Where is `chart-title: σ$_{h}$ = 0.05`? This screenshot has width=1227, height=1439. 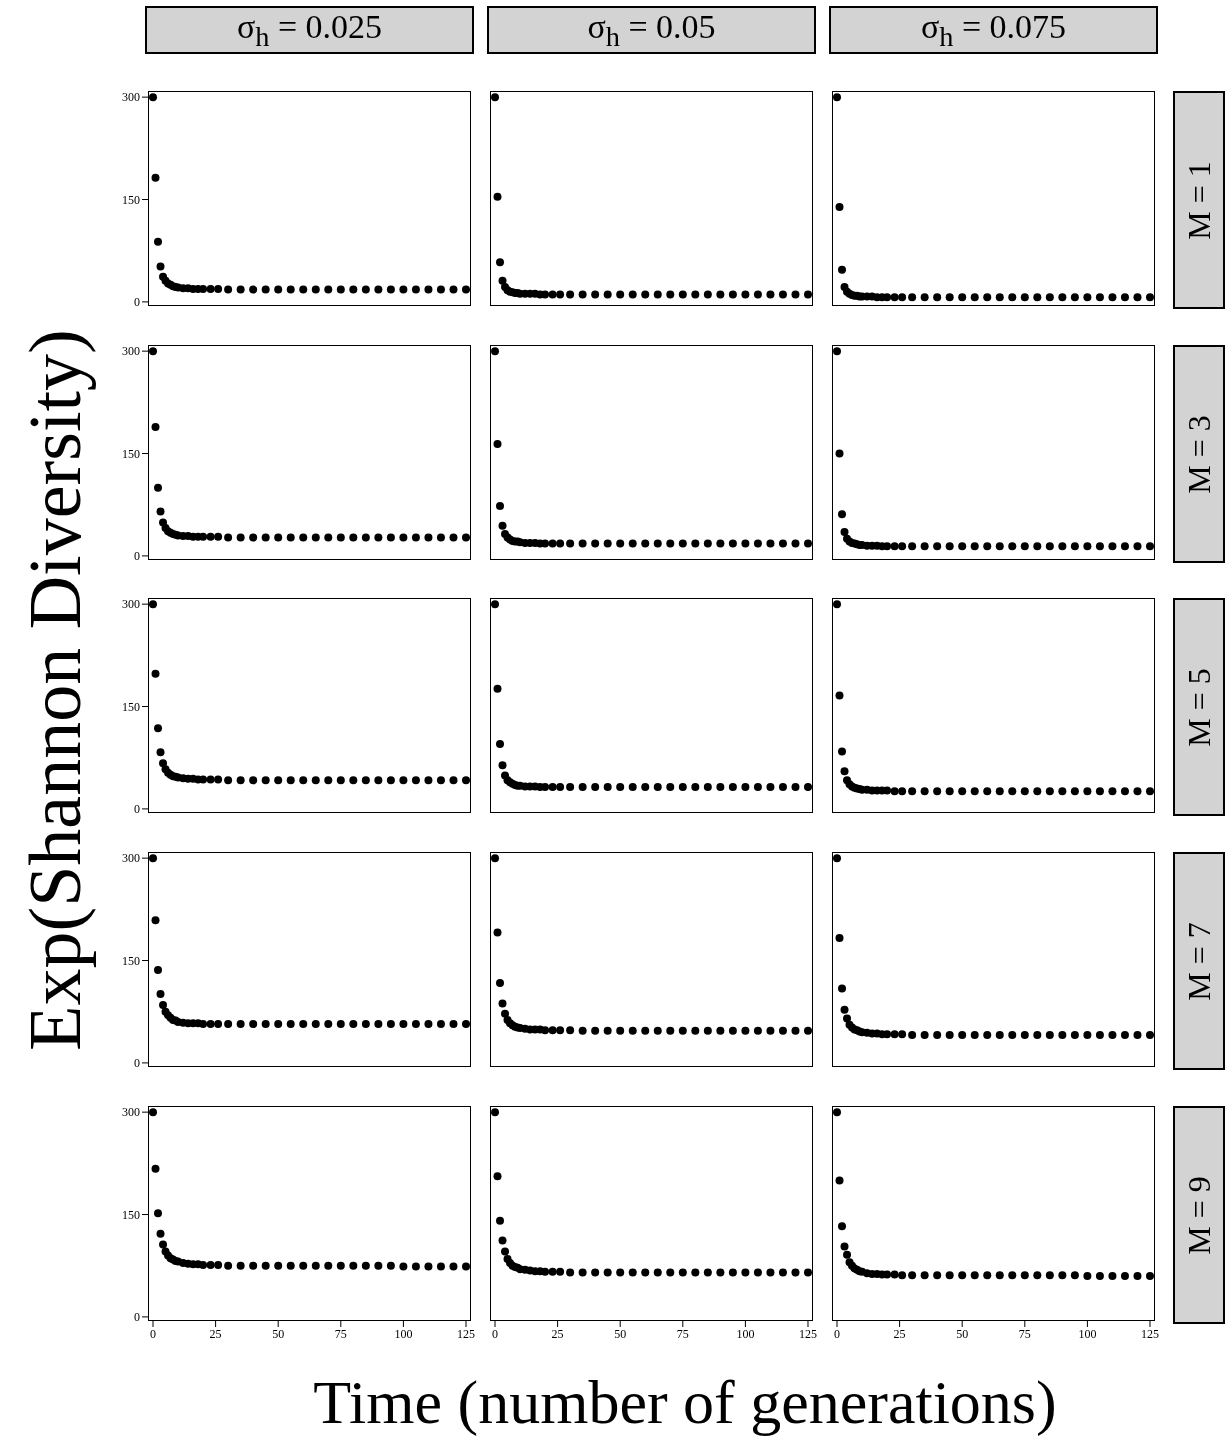
chart-title: σ$_{h}$ = 0.05 is located at coordinates (651, 30).